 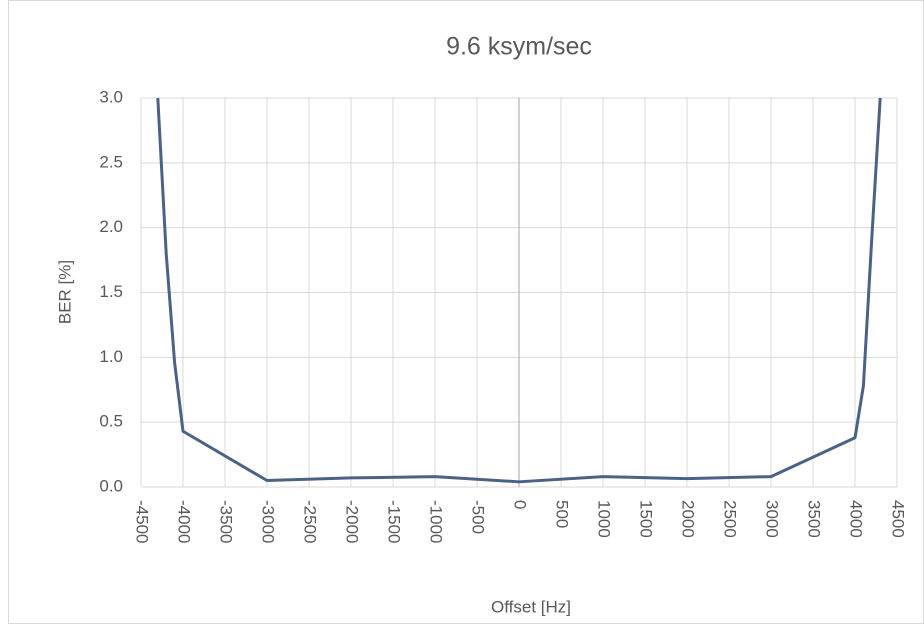 What do you see at coordinates (898, 519) in the screenshot?
I see `x-tick-label: 4500` at bounding box center [898, 519].